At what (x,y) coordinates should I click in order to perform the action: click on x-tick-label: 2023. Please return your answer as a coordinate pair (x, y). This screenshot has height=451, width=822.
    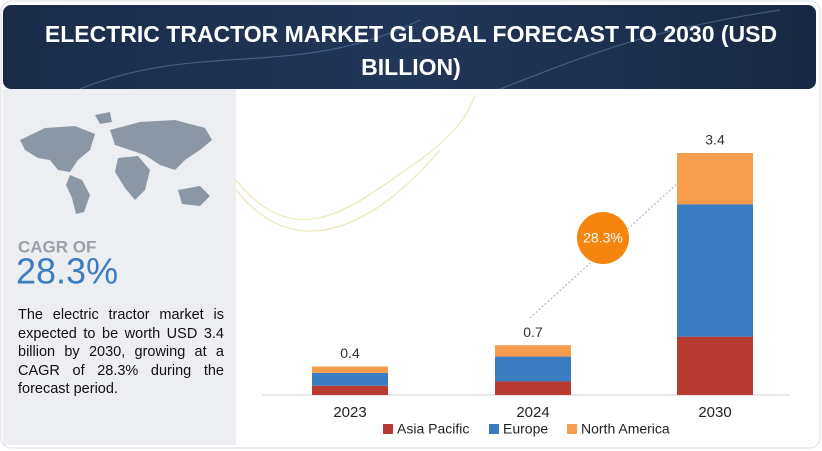
    Looking at the image, I should click on (349, 412).